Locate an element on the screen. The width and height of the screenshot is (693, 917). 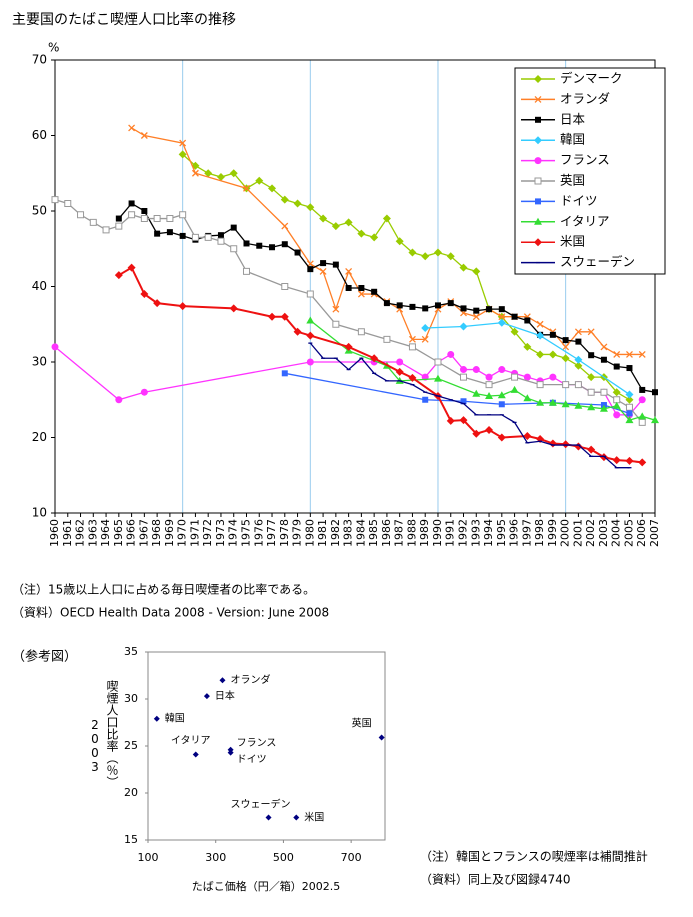
x-tick-label: 1961 is located at coordinates (67, 533).